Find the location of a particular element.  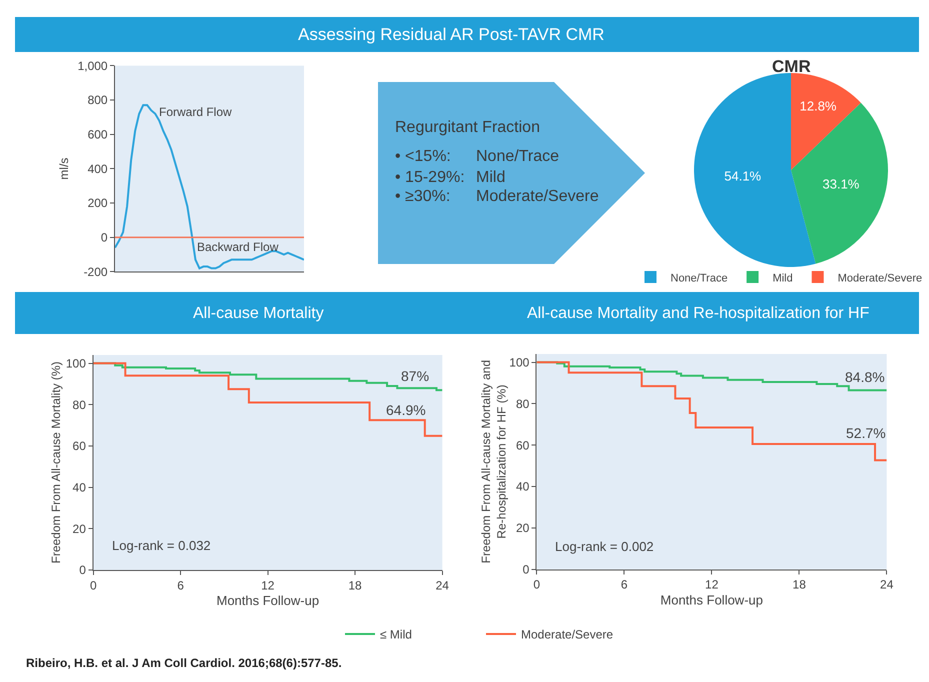

annotation: 84.8% is located at coordinates (865, 377).